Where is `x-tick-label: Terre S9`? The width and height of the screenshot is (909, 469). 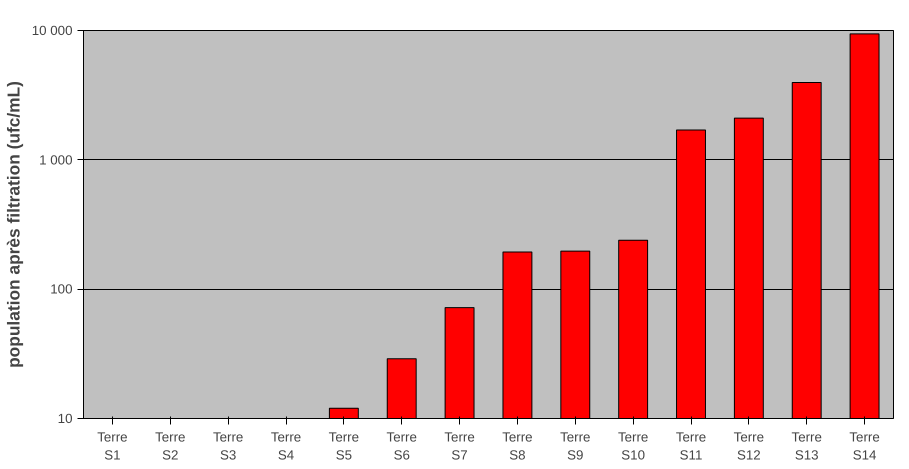 x-tick-label: Terre S9 is located at coordinates (575, 446).